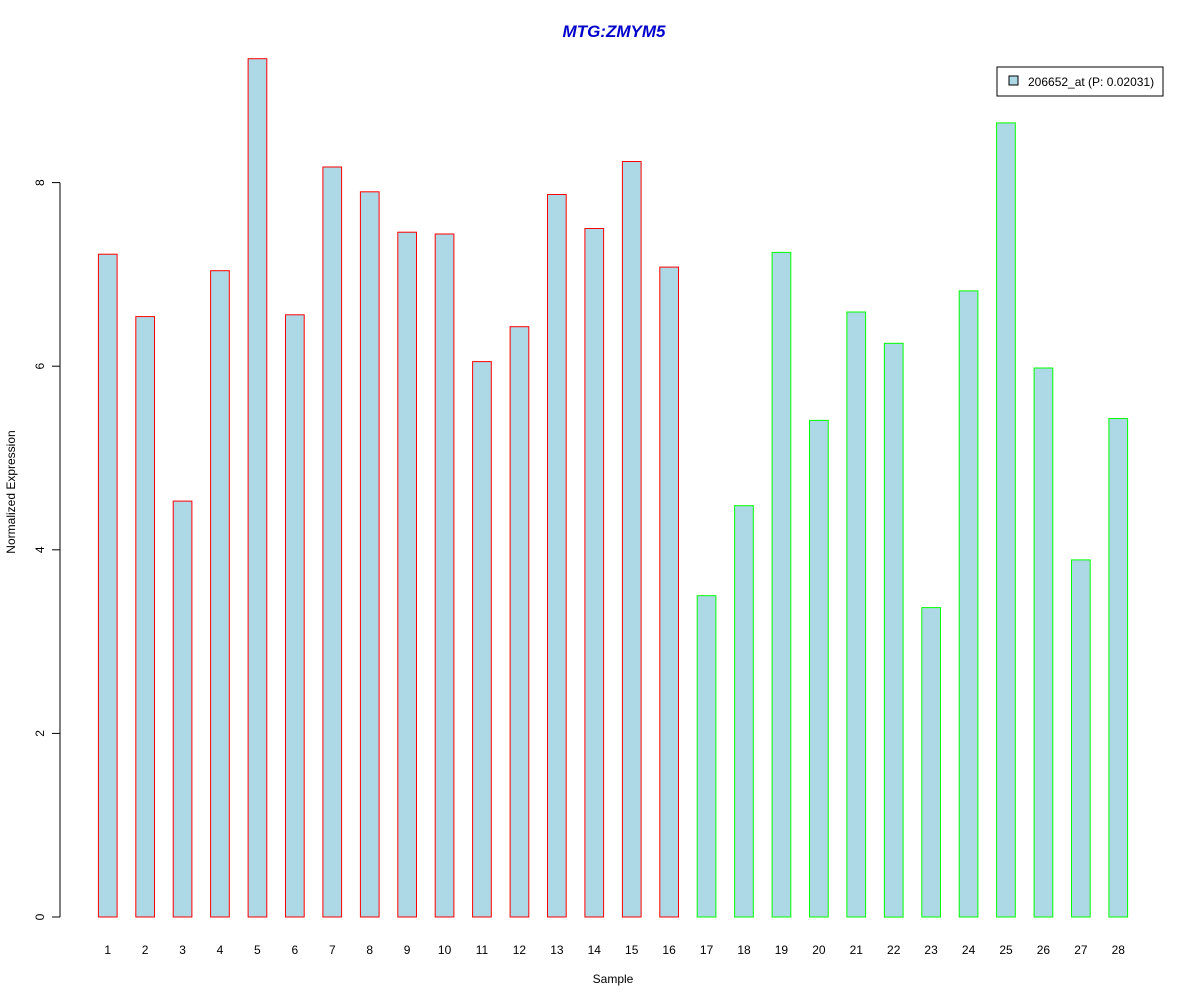  I want to click on x-tick-label: 2, so click(145, 950).